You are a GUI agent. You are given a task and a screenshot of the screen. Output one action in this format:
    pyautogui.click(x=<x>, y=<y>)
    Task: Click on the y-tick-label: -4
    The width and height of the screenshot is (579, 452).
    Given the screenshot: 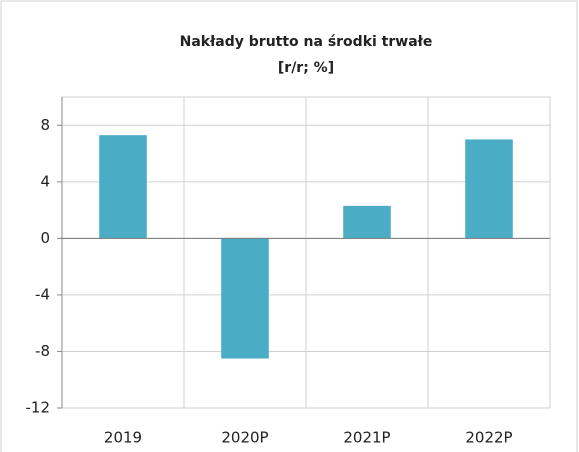 What is the action you would take?
    pyautogui.click(x=42, y=294)
    